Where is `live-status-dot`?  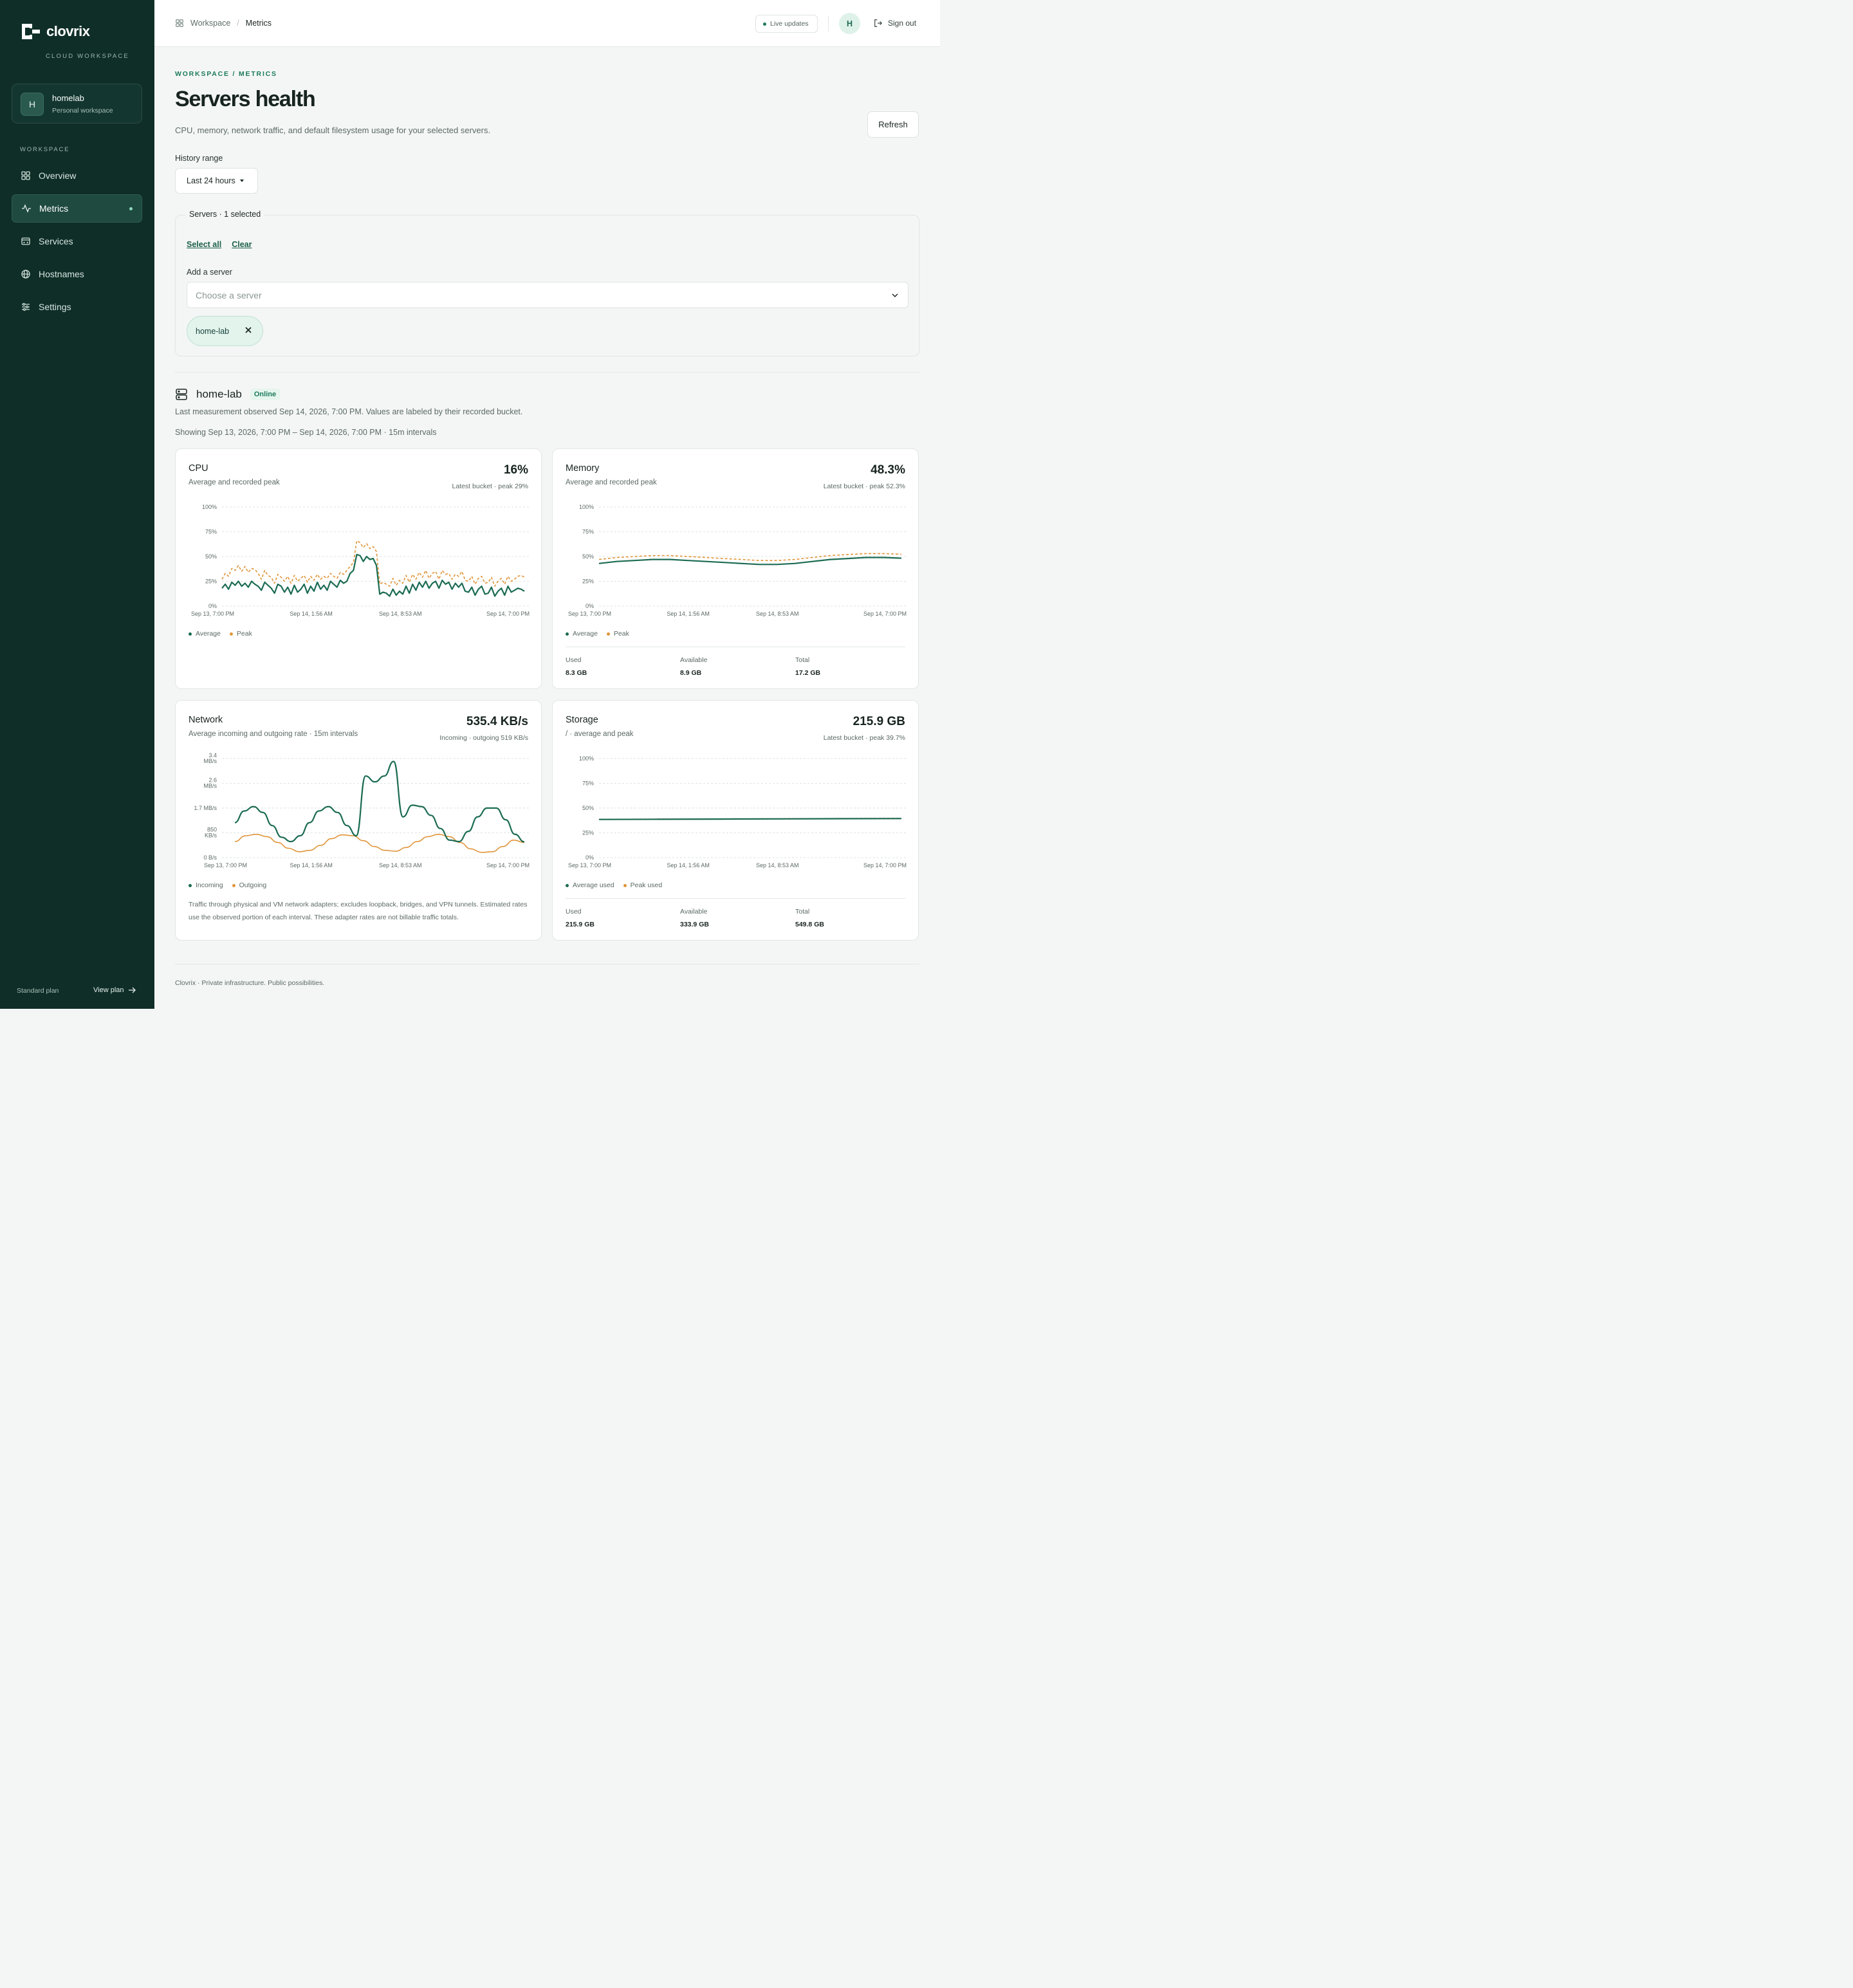 live-status-dot is located at coordinates (764, 24).